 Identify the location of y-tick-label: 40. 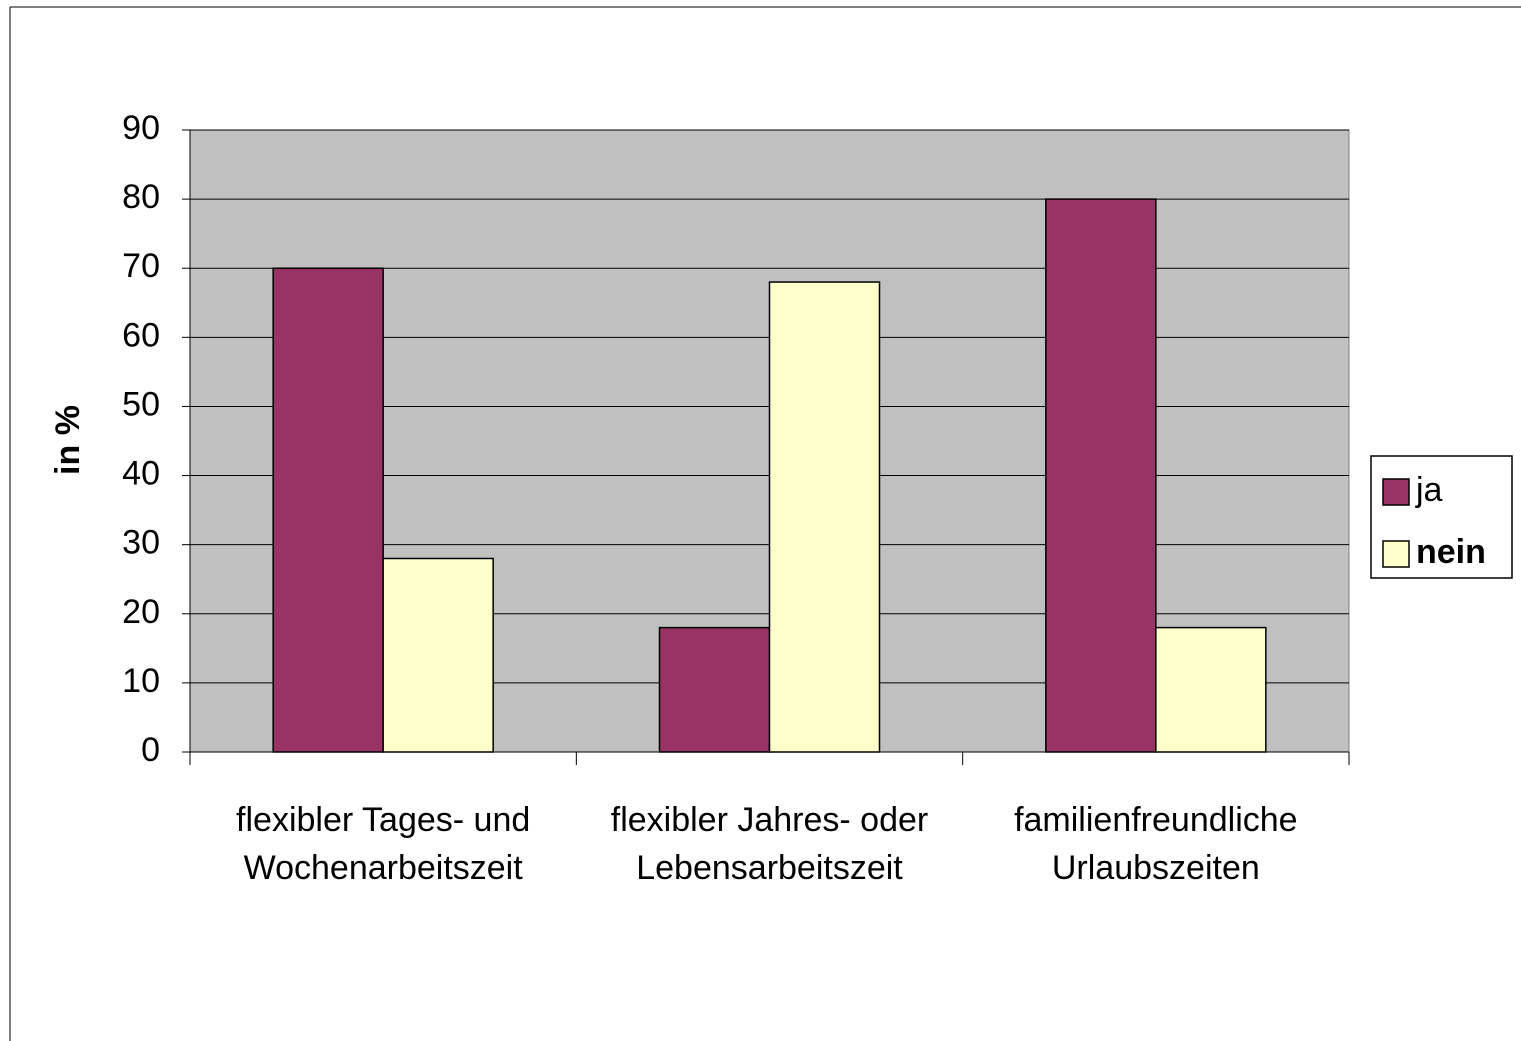
(141, 474).